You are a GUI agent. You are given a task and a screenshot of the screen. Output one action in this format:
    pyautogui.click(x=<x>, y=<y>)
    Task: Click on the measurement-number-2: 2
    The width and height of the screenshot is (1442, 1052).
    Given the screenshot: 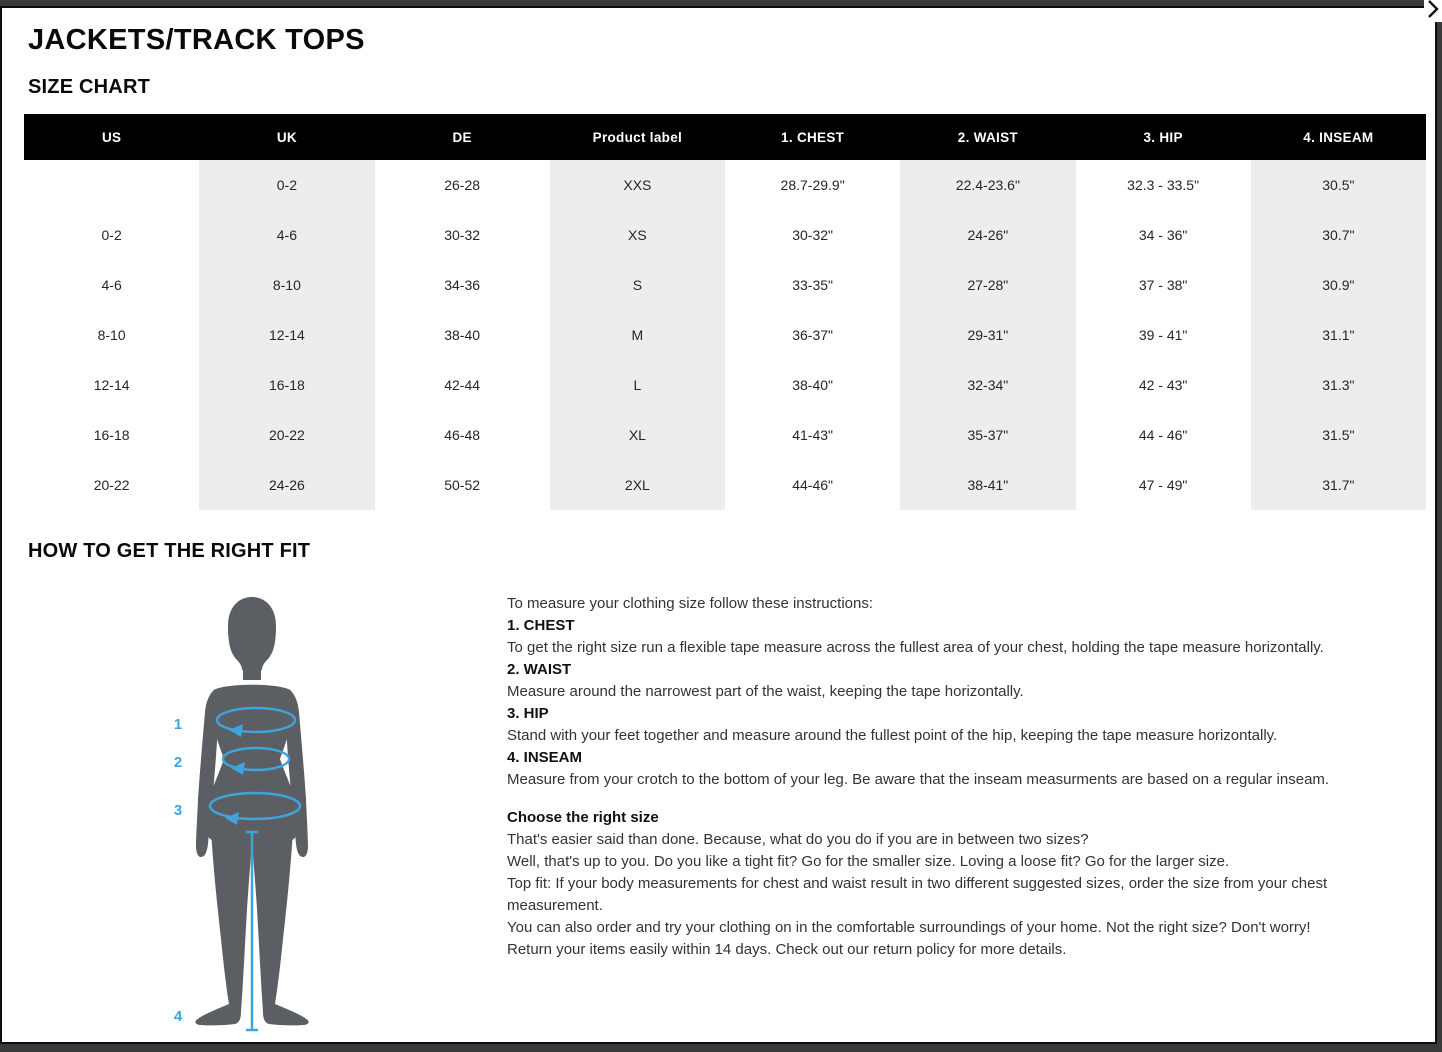 What is the action you would take?
    pyautogui.click(x=178, y=762)
    